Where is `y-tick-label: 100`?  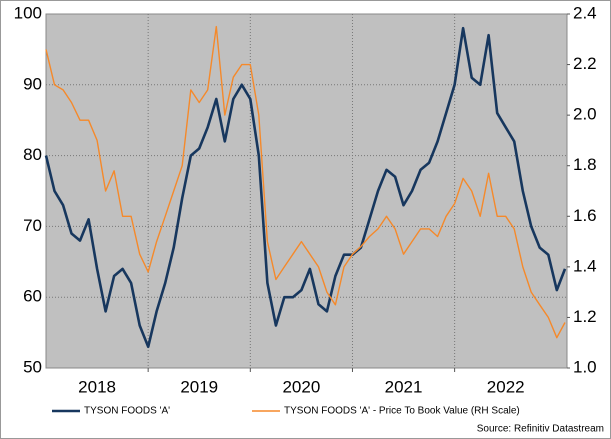
y-tick-label: 100 is located at coordinates (28, 12).